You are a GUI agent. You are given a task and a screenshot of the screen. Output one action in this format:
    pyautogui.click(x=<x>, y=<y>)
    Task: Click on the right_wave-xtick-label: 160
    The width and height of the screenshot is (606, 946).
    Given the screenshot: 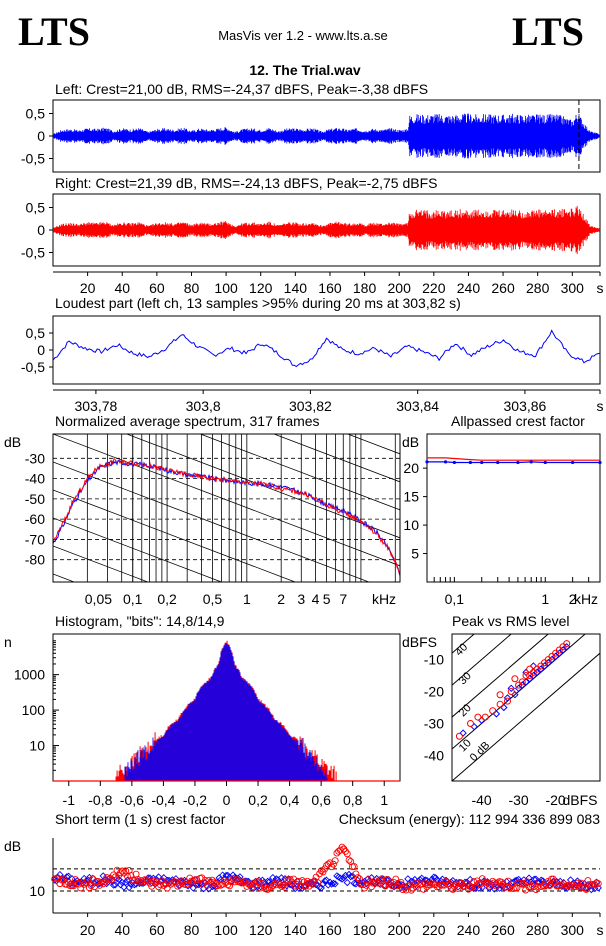 What is the action you would take?
    pyautogui.click(x=330, y=288)
    